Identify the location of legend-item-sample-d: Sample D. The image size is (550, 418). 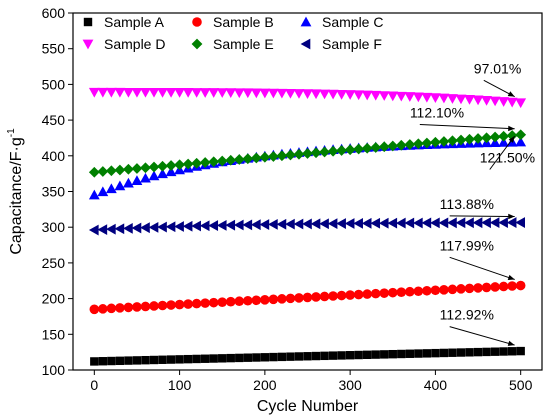
(123, 44).